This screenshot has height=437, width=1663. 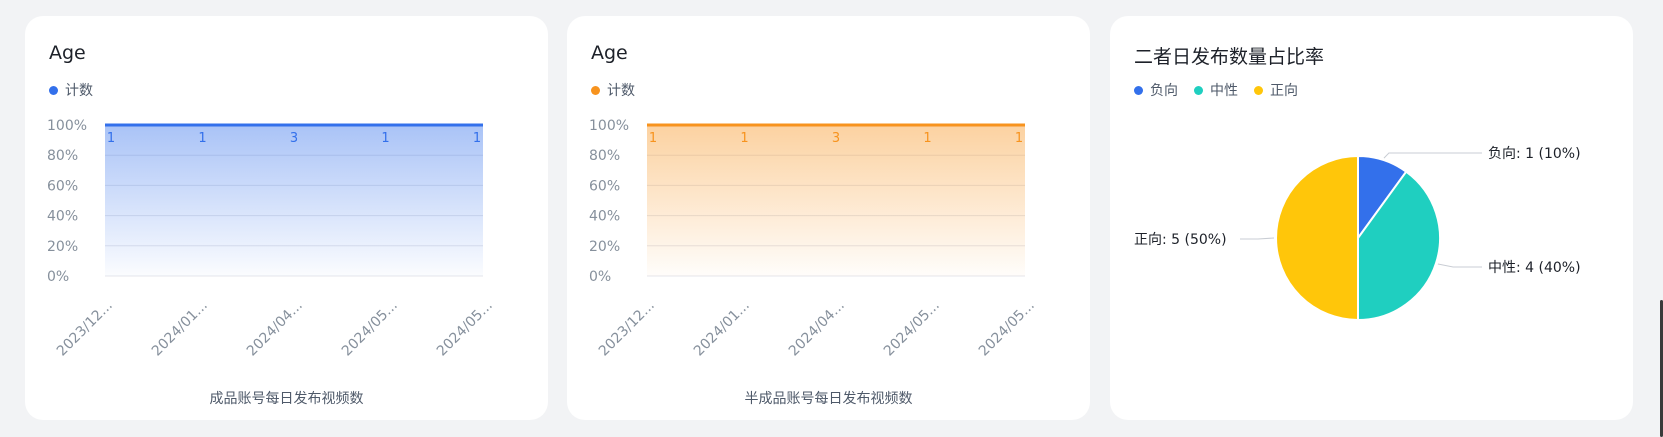 What do you see at coordinates (828, 399) in the screenshot?
I see `x-axis-title: 半成品账号每日发布视频数` at bounding box center [828, 399].